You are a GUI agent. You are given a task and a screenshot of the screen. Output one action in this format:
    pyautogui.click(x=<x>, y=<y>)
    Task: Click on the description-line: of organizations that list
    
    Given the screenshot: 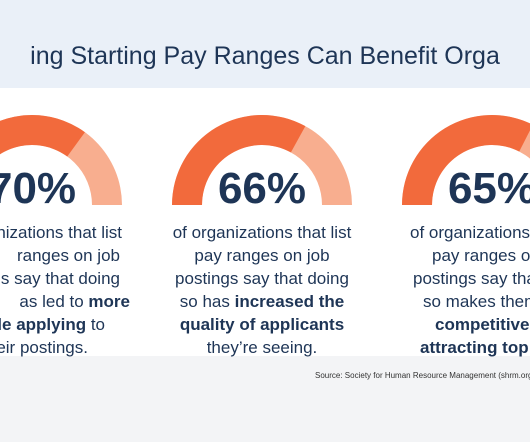 What is the action you would take?
    pyautogui.click(x=262, y=232)
    